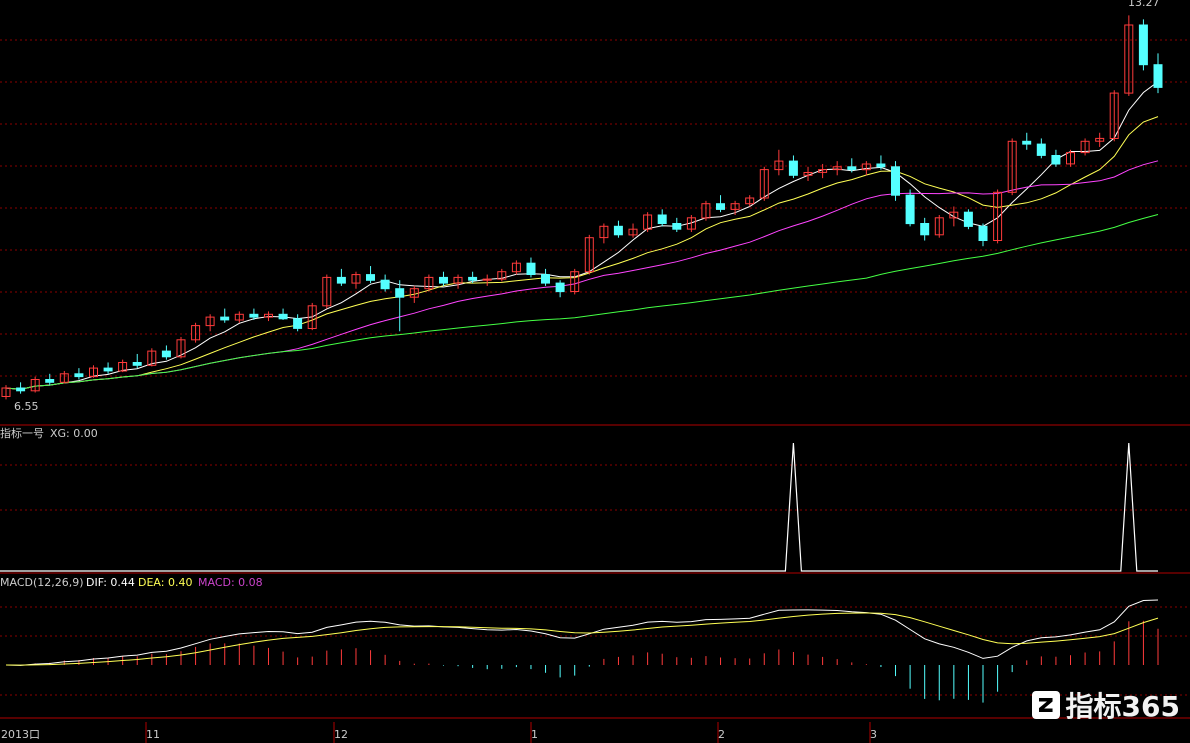 This screenshot has height=743, width=1190. Describe the element at coordinates (230, 582) in the screenshot. I see `macd-value-label: MACD: 0.08` at that location.